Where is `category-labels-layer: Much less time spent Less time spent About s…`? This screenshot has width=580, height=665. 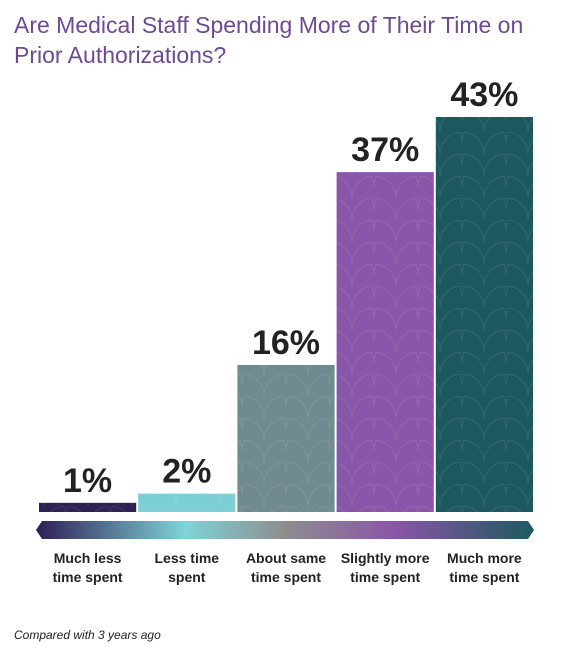 category-labels-layer: Much less time spent Less time spent About s… is located at coordinates (287, 567).